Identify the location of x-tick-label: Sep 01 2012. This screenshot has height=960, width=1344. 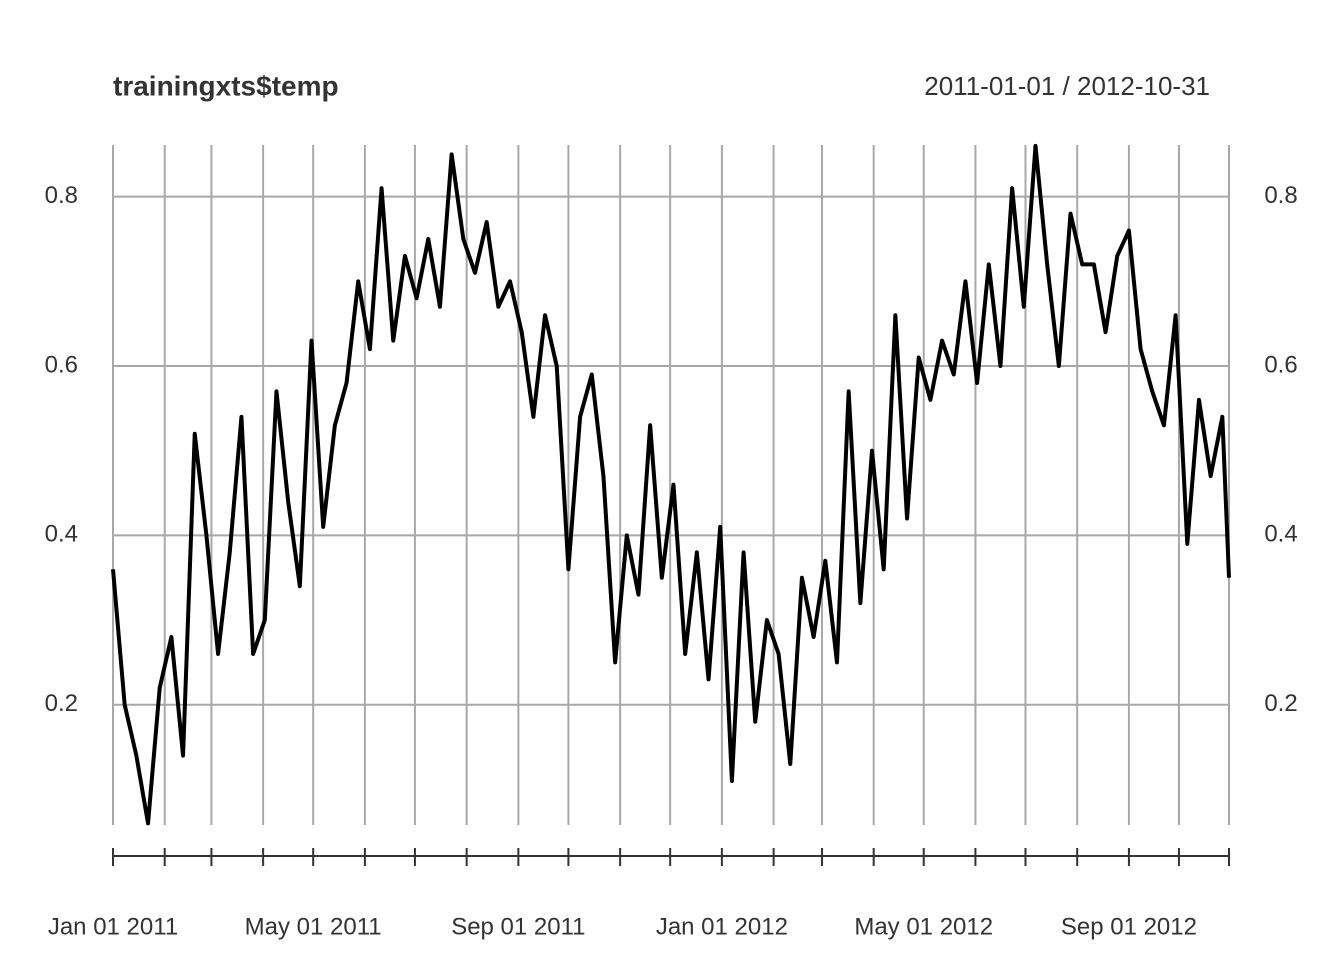
(1129, 926).